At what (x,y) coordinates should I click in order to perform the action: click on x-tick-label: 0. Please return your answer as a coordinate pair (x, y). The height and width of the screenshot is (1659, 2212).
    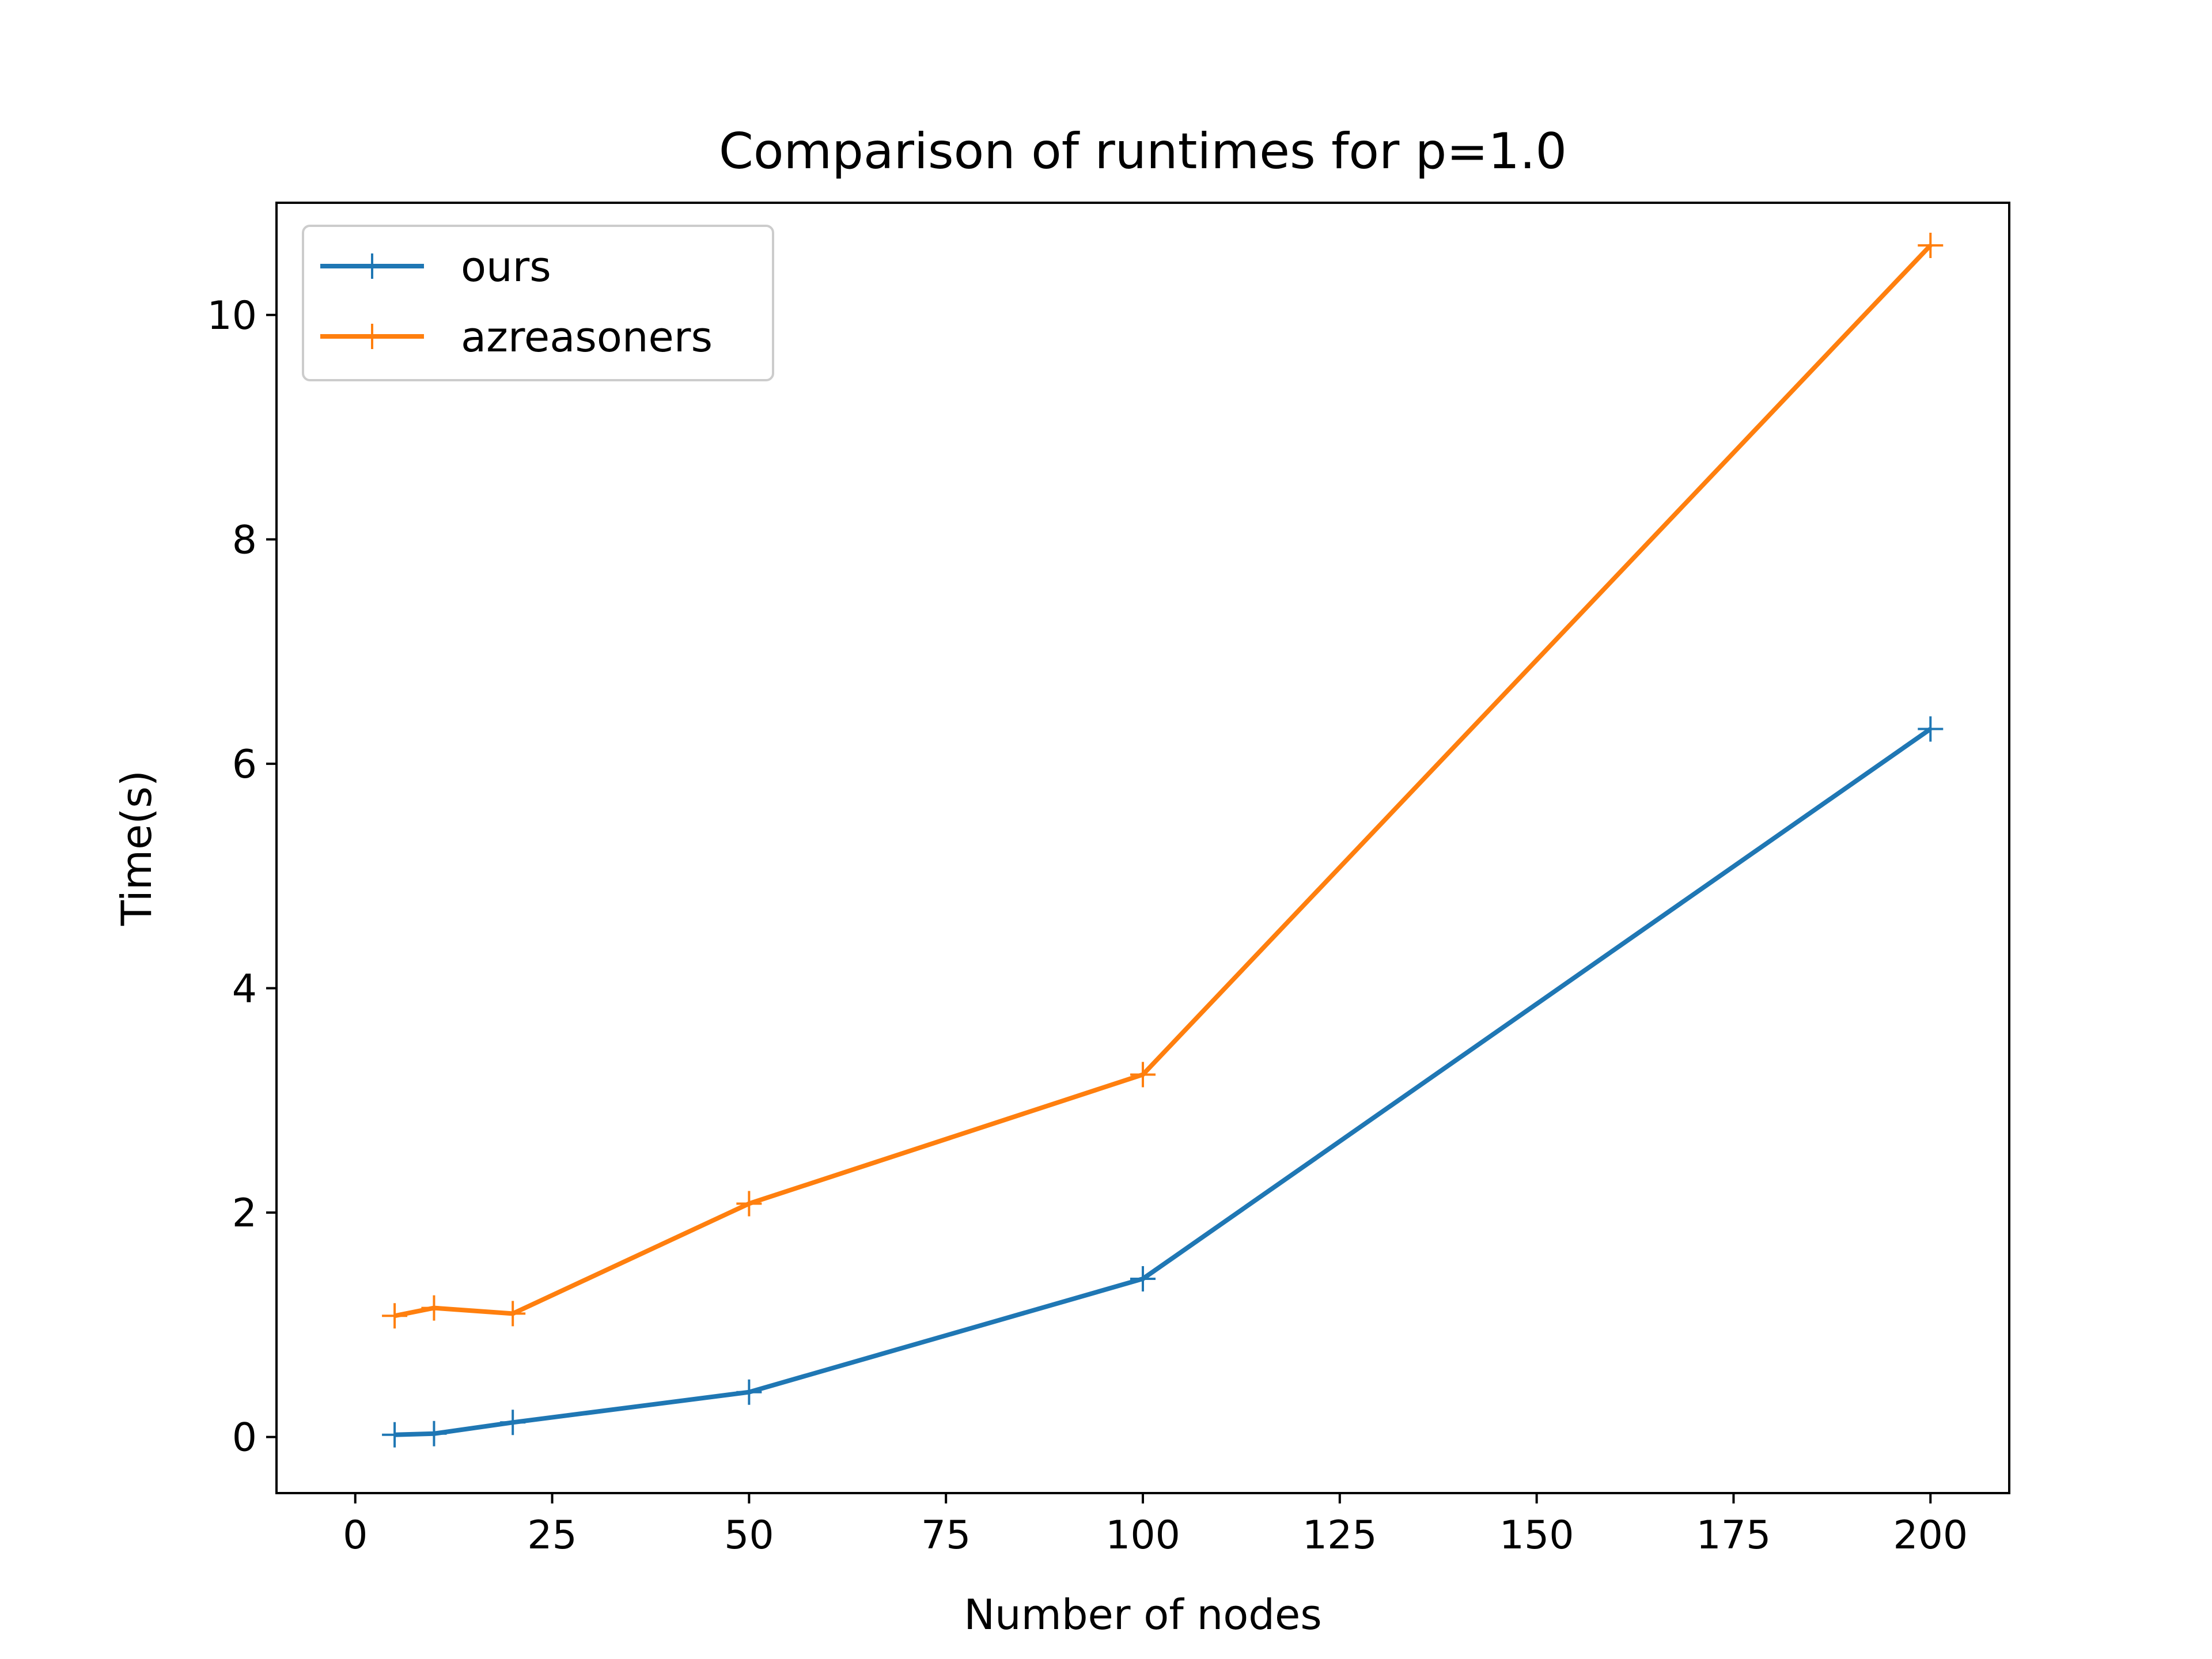
    Looking at the image, I should click on (355, 1535).